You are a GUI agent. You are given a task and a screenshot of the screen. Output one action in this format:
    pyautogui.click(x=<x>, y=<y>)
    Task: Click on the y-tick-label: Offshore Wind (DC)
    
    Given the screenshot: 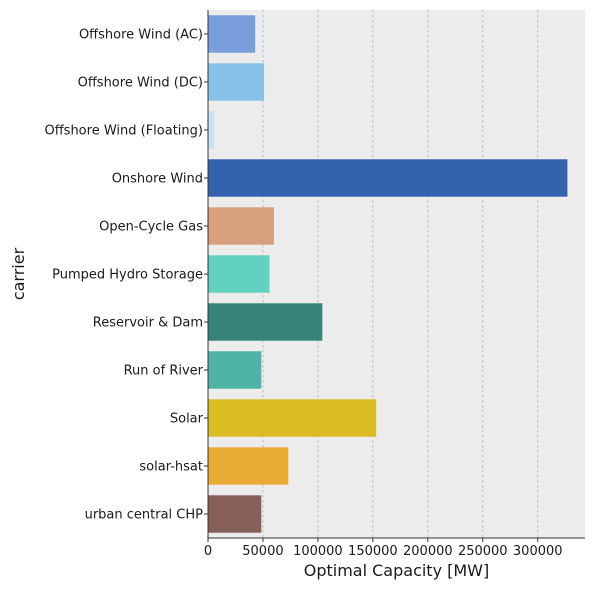 What is the action you would take?
    pyautogui.click(x=140, y=83)
    